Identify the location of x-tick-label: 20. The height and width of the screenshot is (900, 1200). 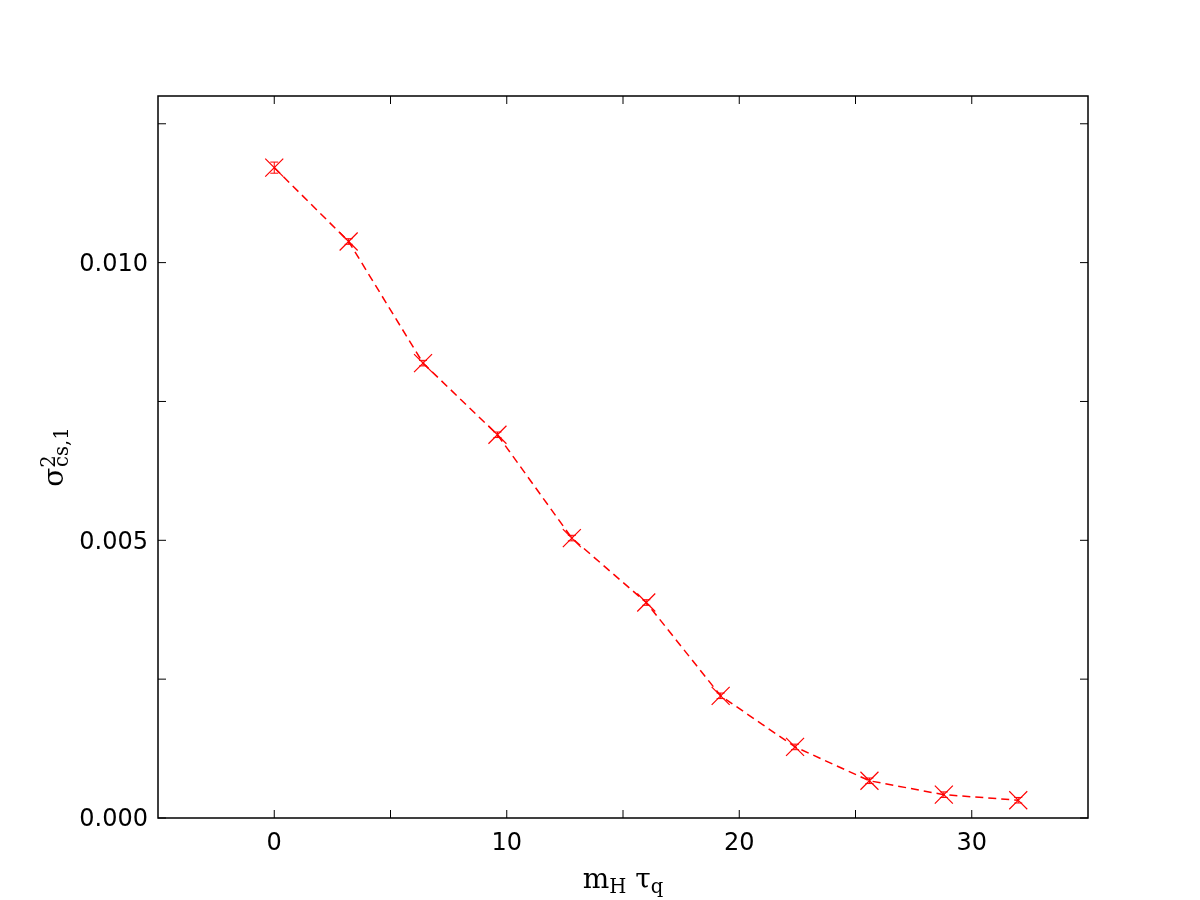
(739, 842).